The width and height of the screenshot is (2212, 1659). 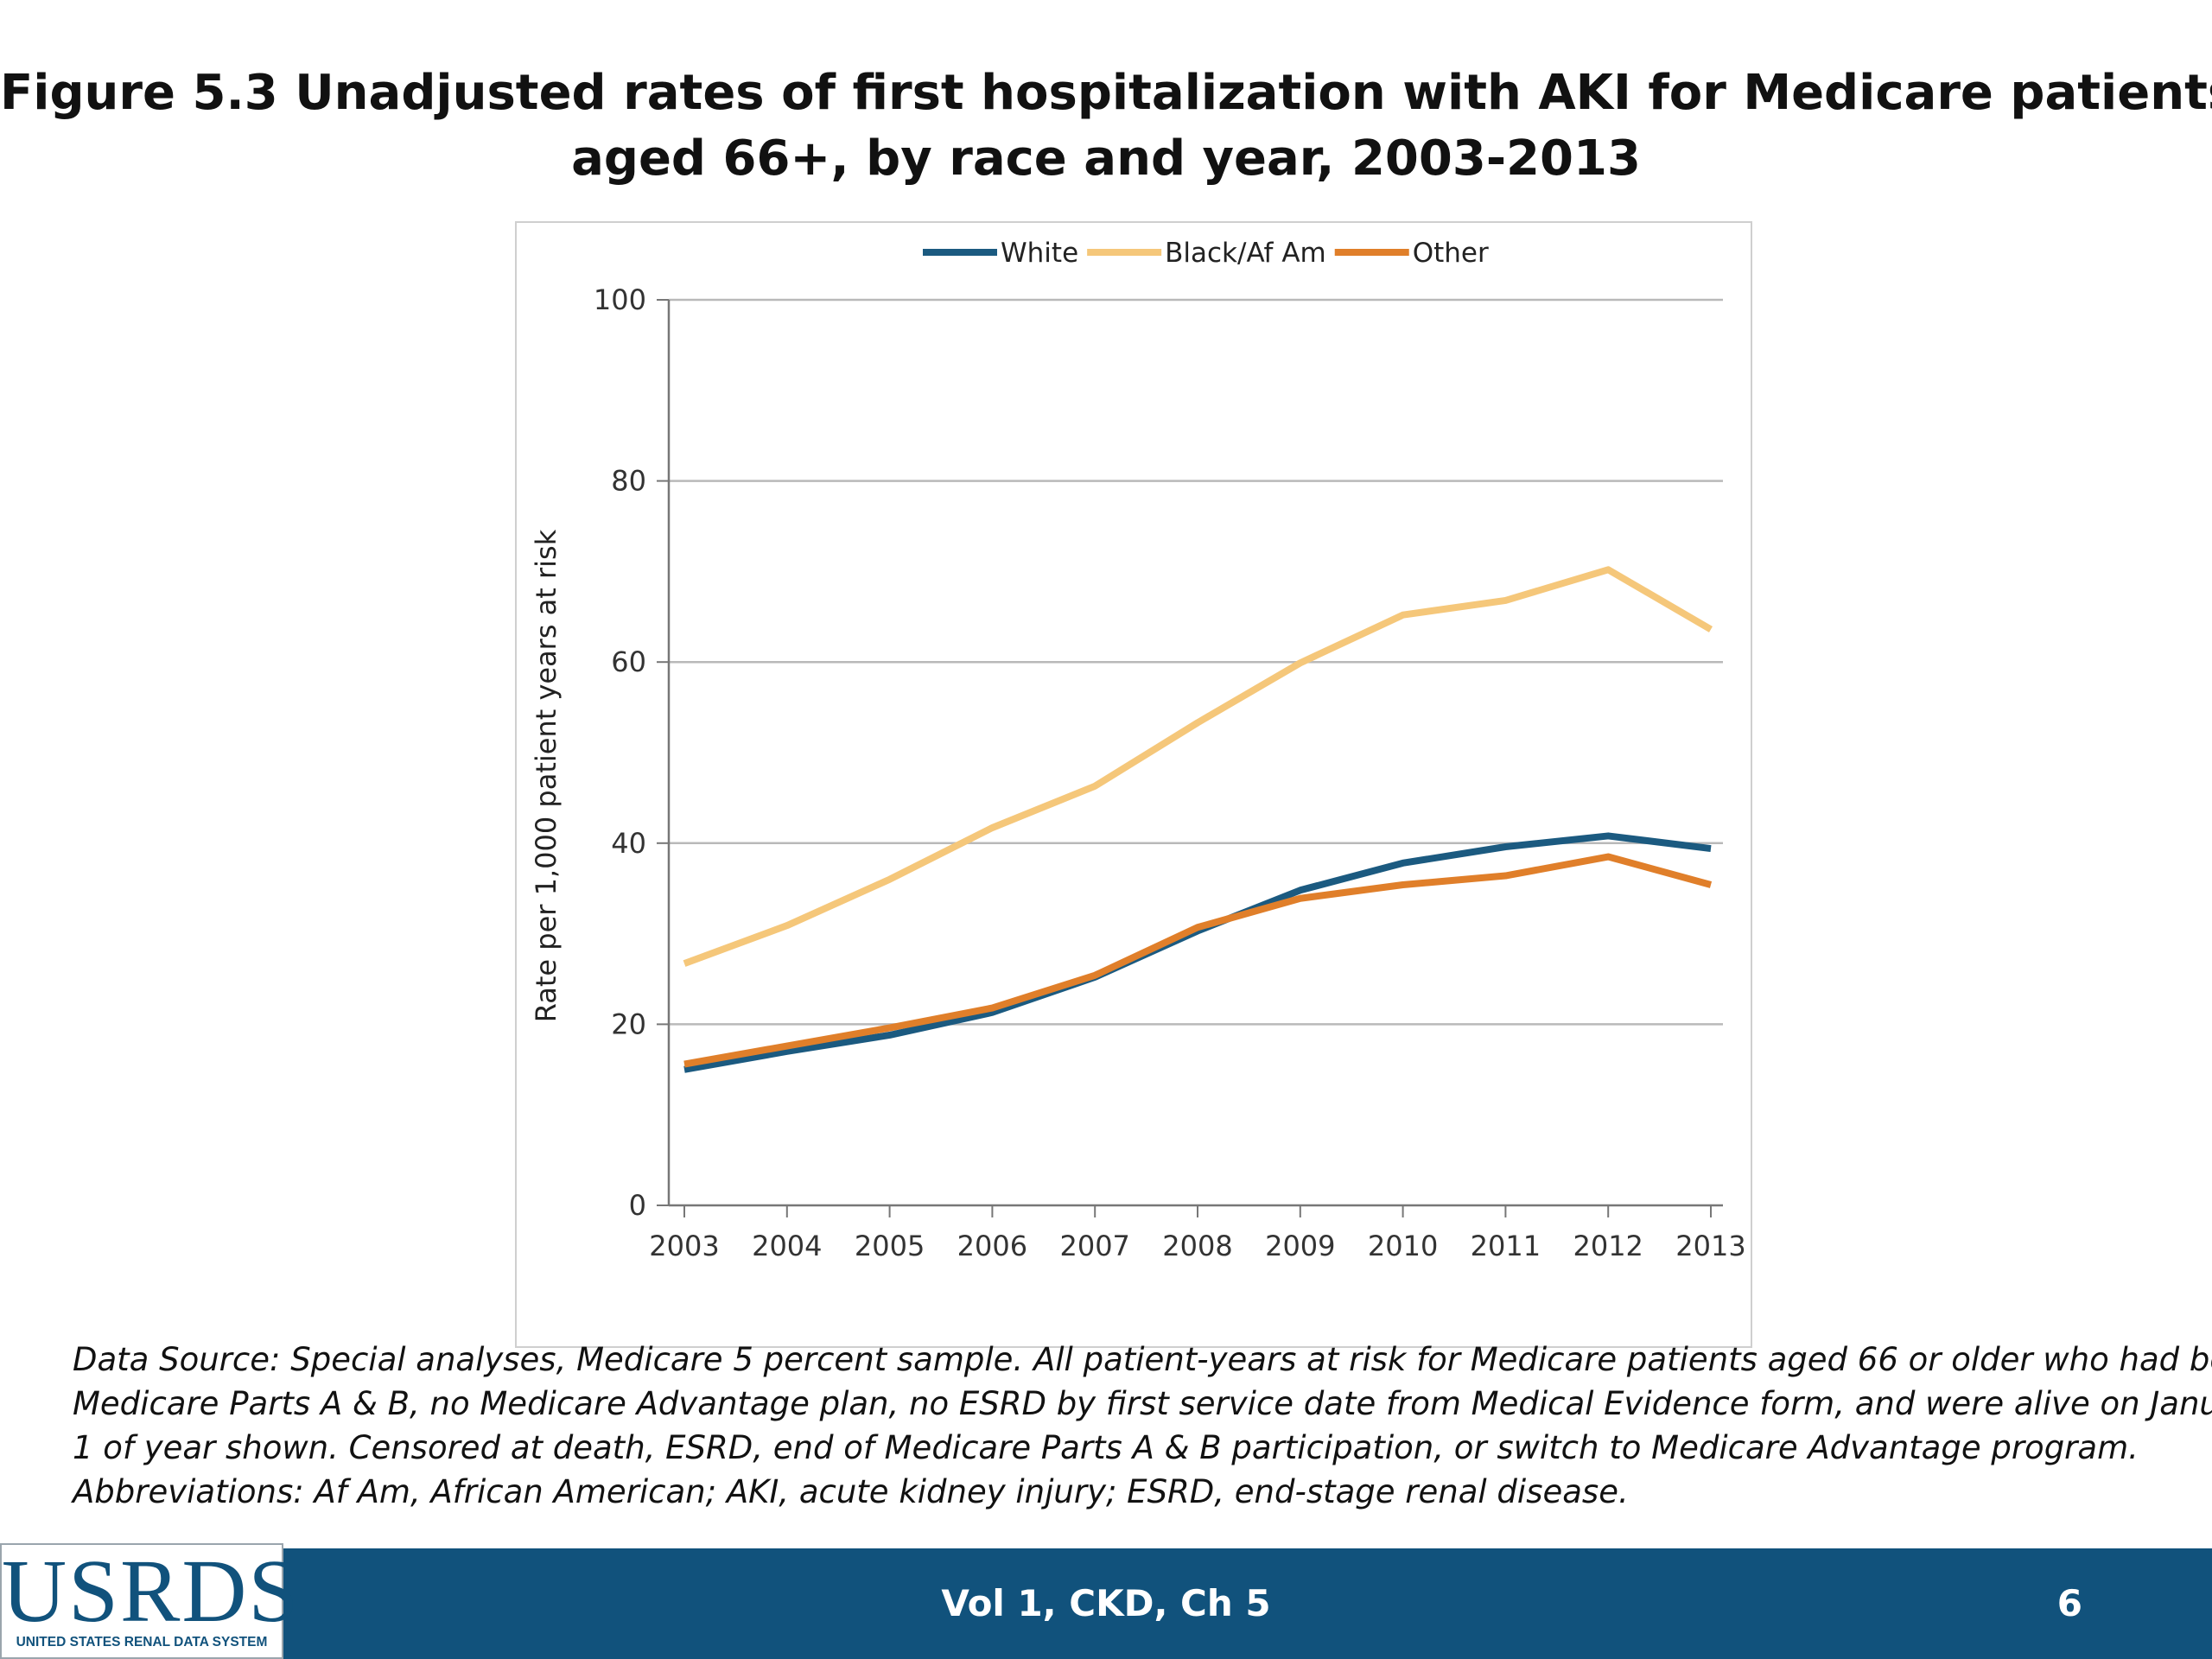 What do you see at coordinates (628, 1023) in the screenshot?
I see `y-tick-label: 20` at bounding box center [628, 1023].